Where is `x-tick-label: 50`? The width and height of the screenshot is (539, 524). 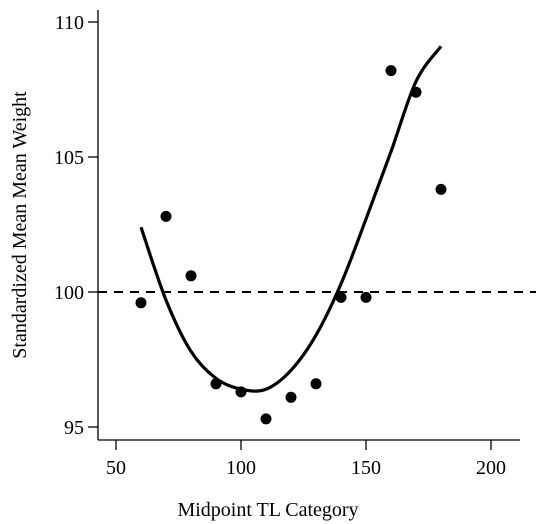
x-tick-label: 50 is located at coordinates (116, 468).